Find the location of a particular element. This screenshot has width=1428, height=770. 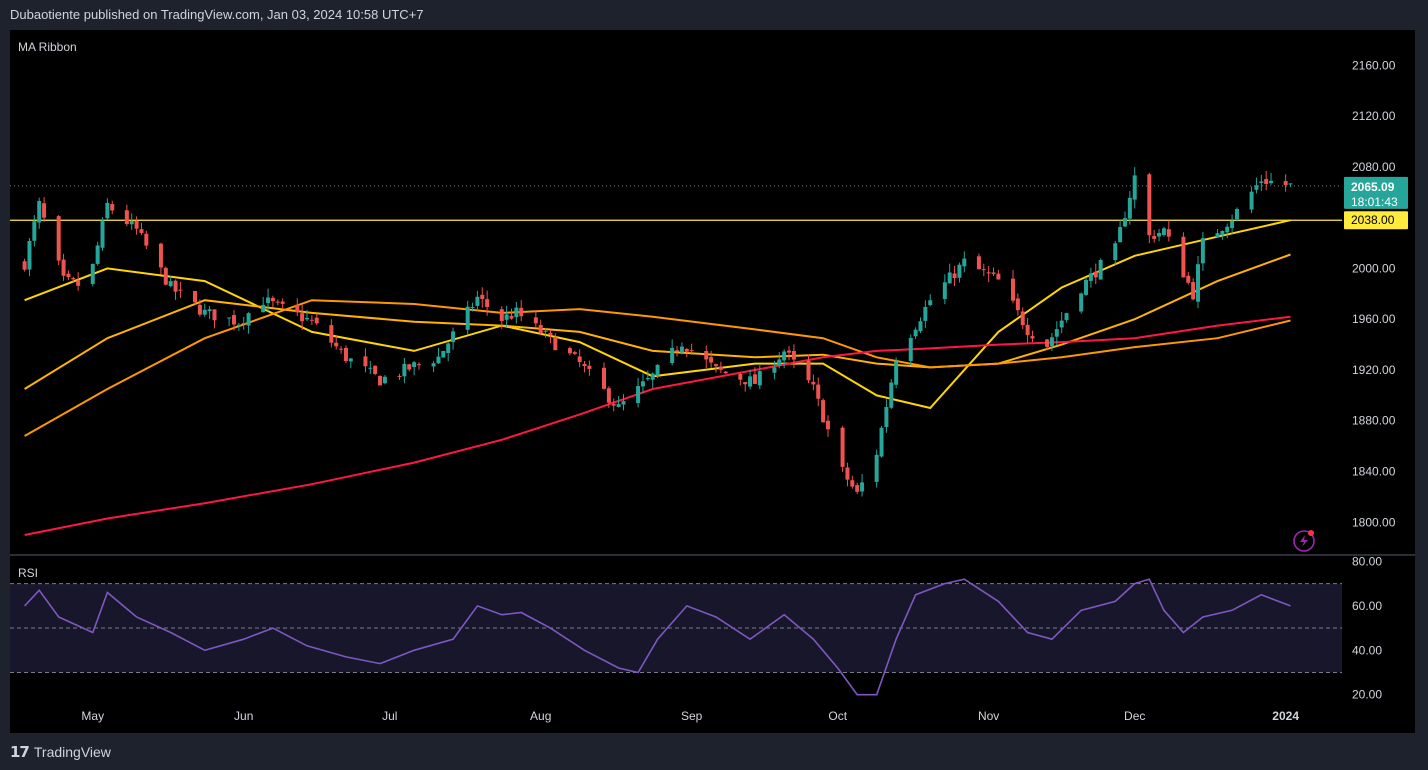

lightning-icon is located at coordinates (1304, 541).